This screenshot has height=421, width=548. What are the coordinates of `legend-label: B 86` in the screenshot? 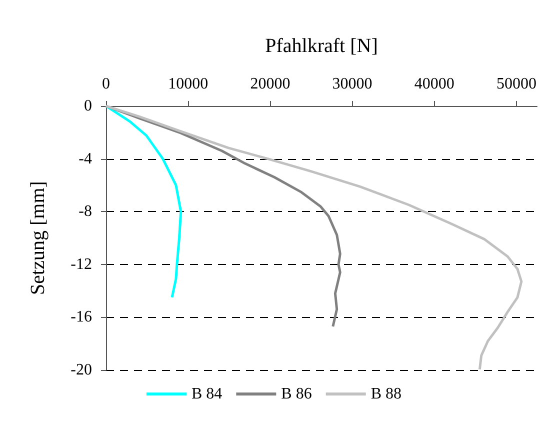 It's located at (296, 394).